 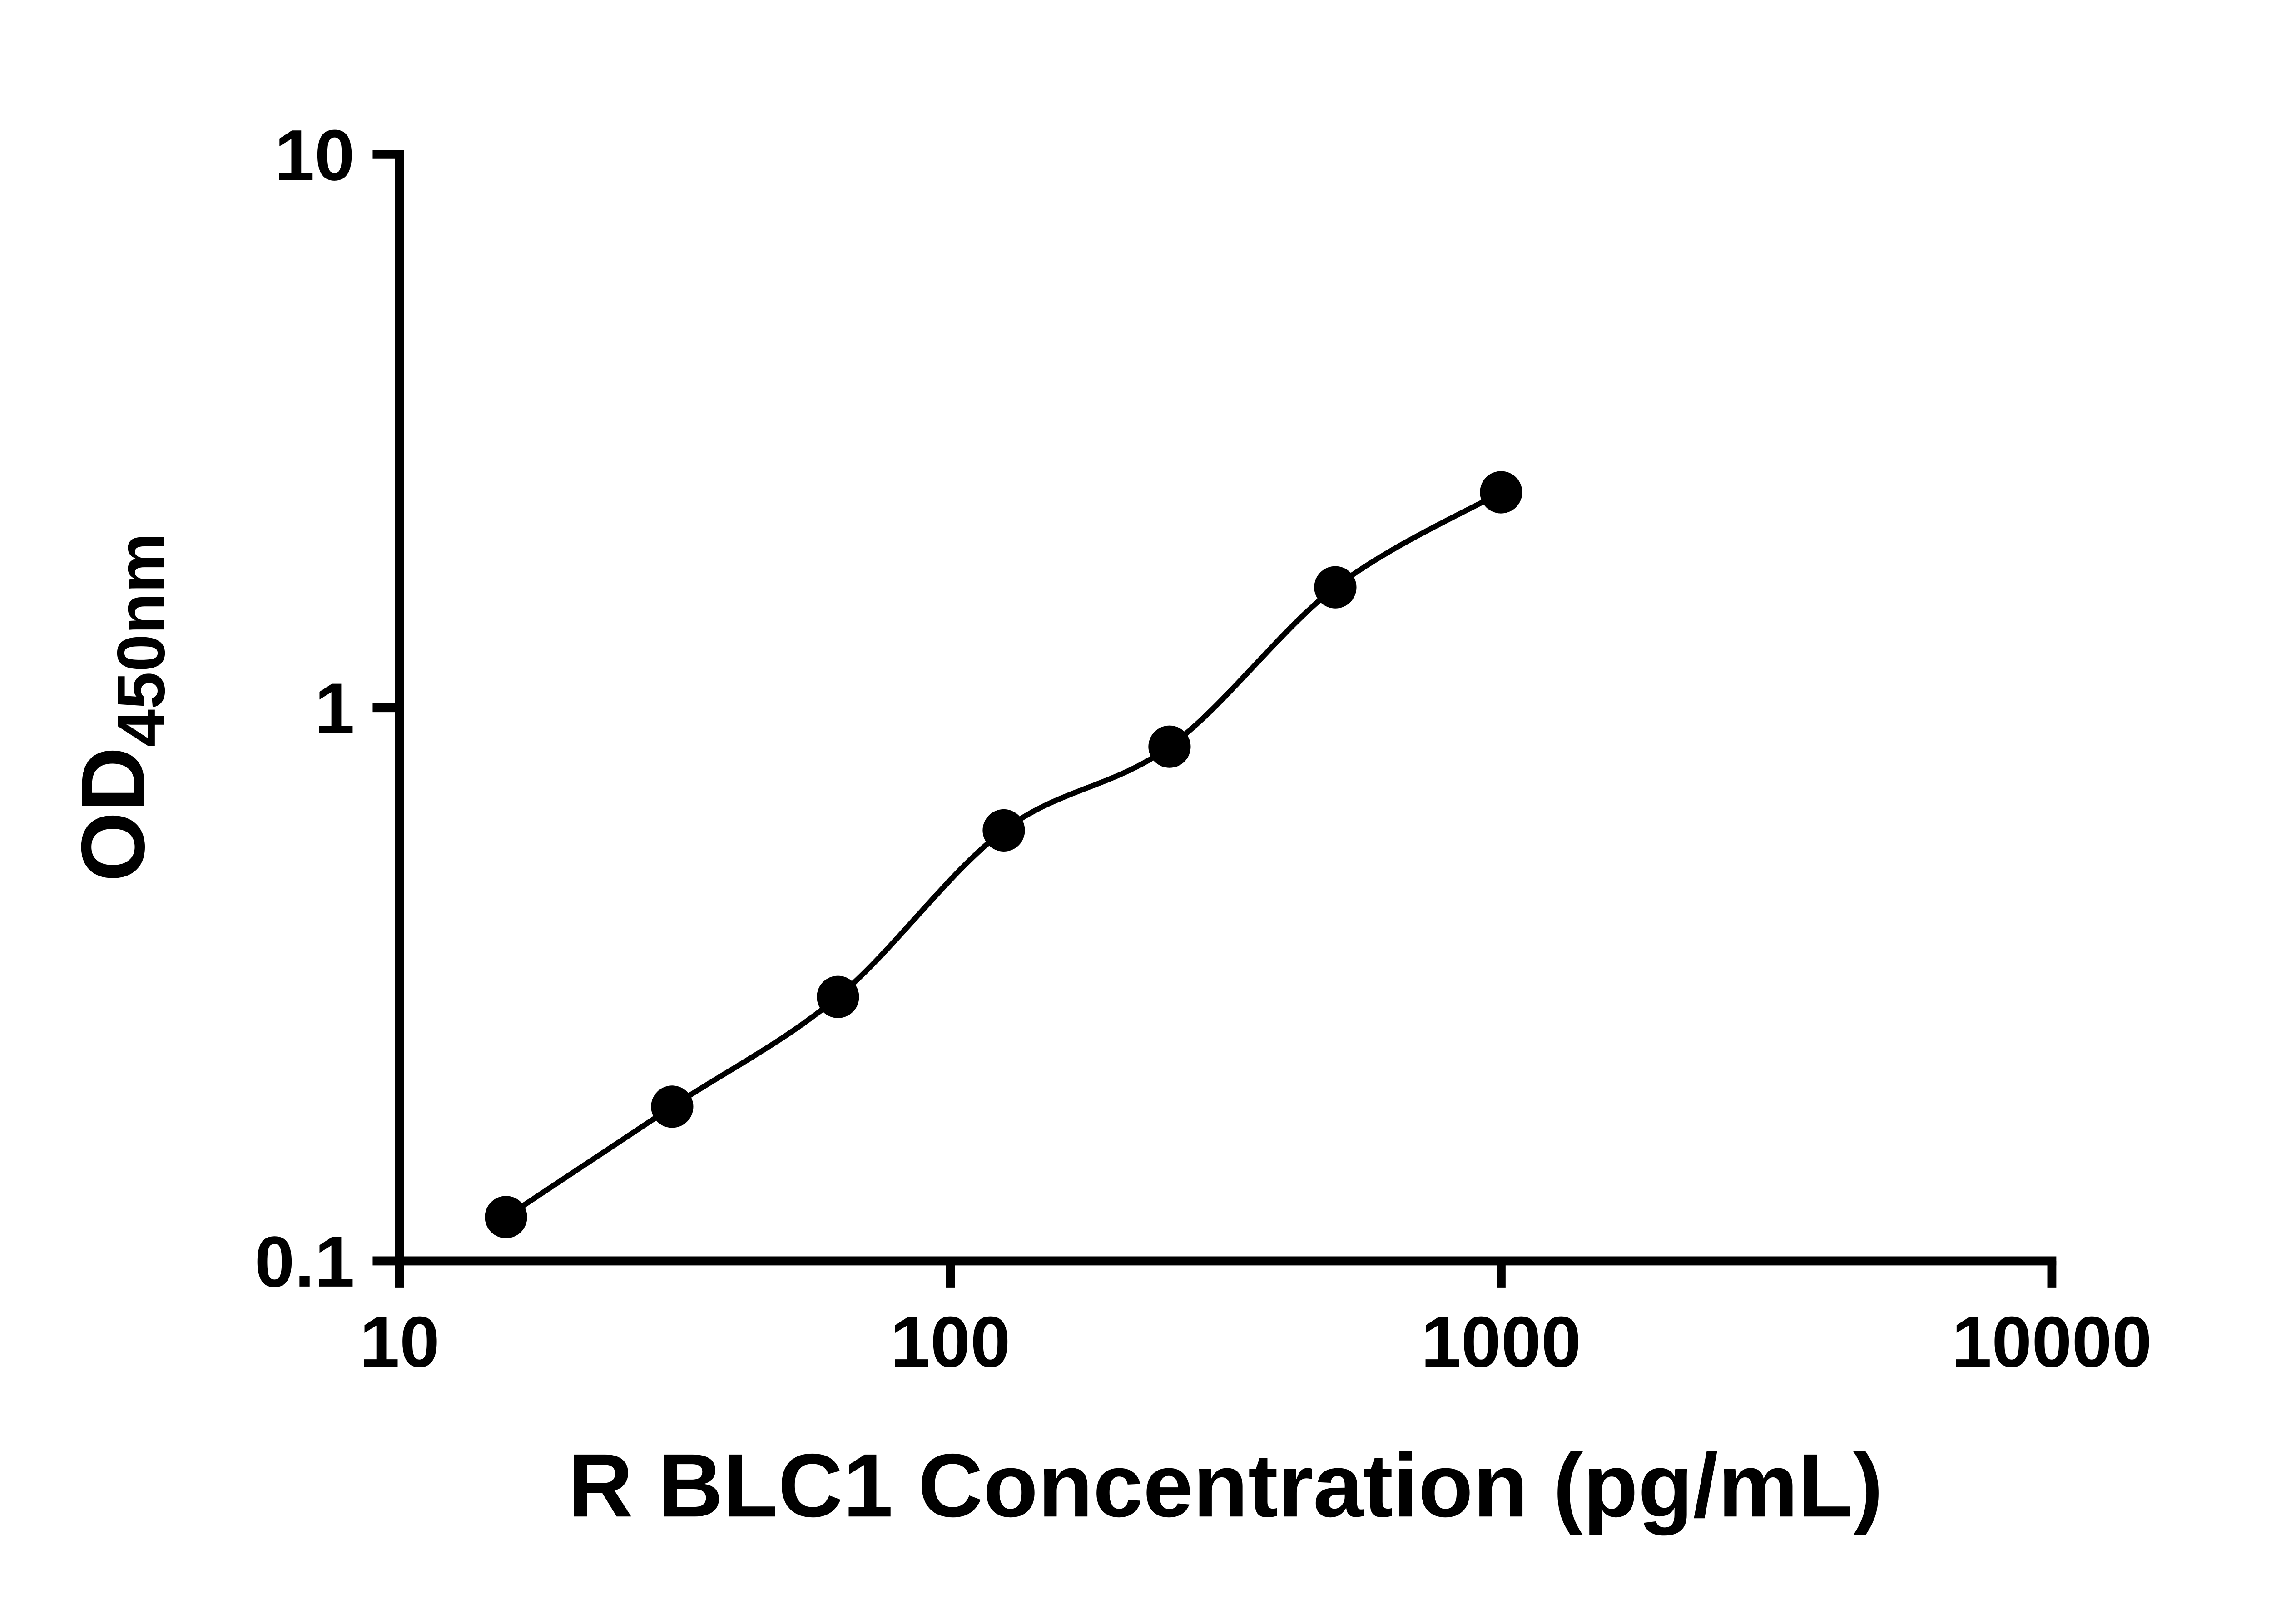 I want to click on y-axis-title-main: OD, so click(x=113, y=814).